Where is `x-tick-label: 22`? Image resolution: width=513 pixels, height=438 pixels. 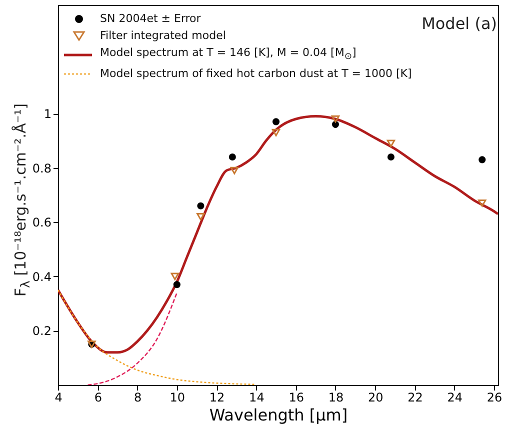
x-tick-label: 22 is located at coordinates (415, 397).